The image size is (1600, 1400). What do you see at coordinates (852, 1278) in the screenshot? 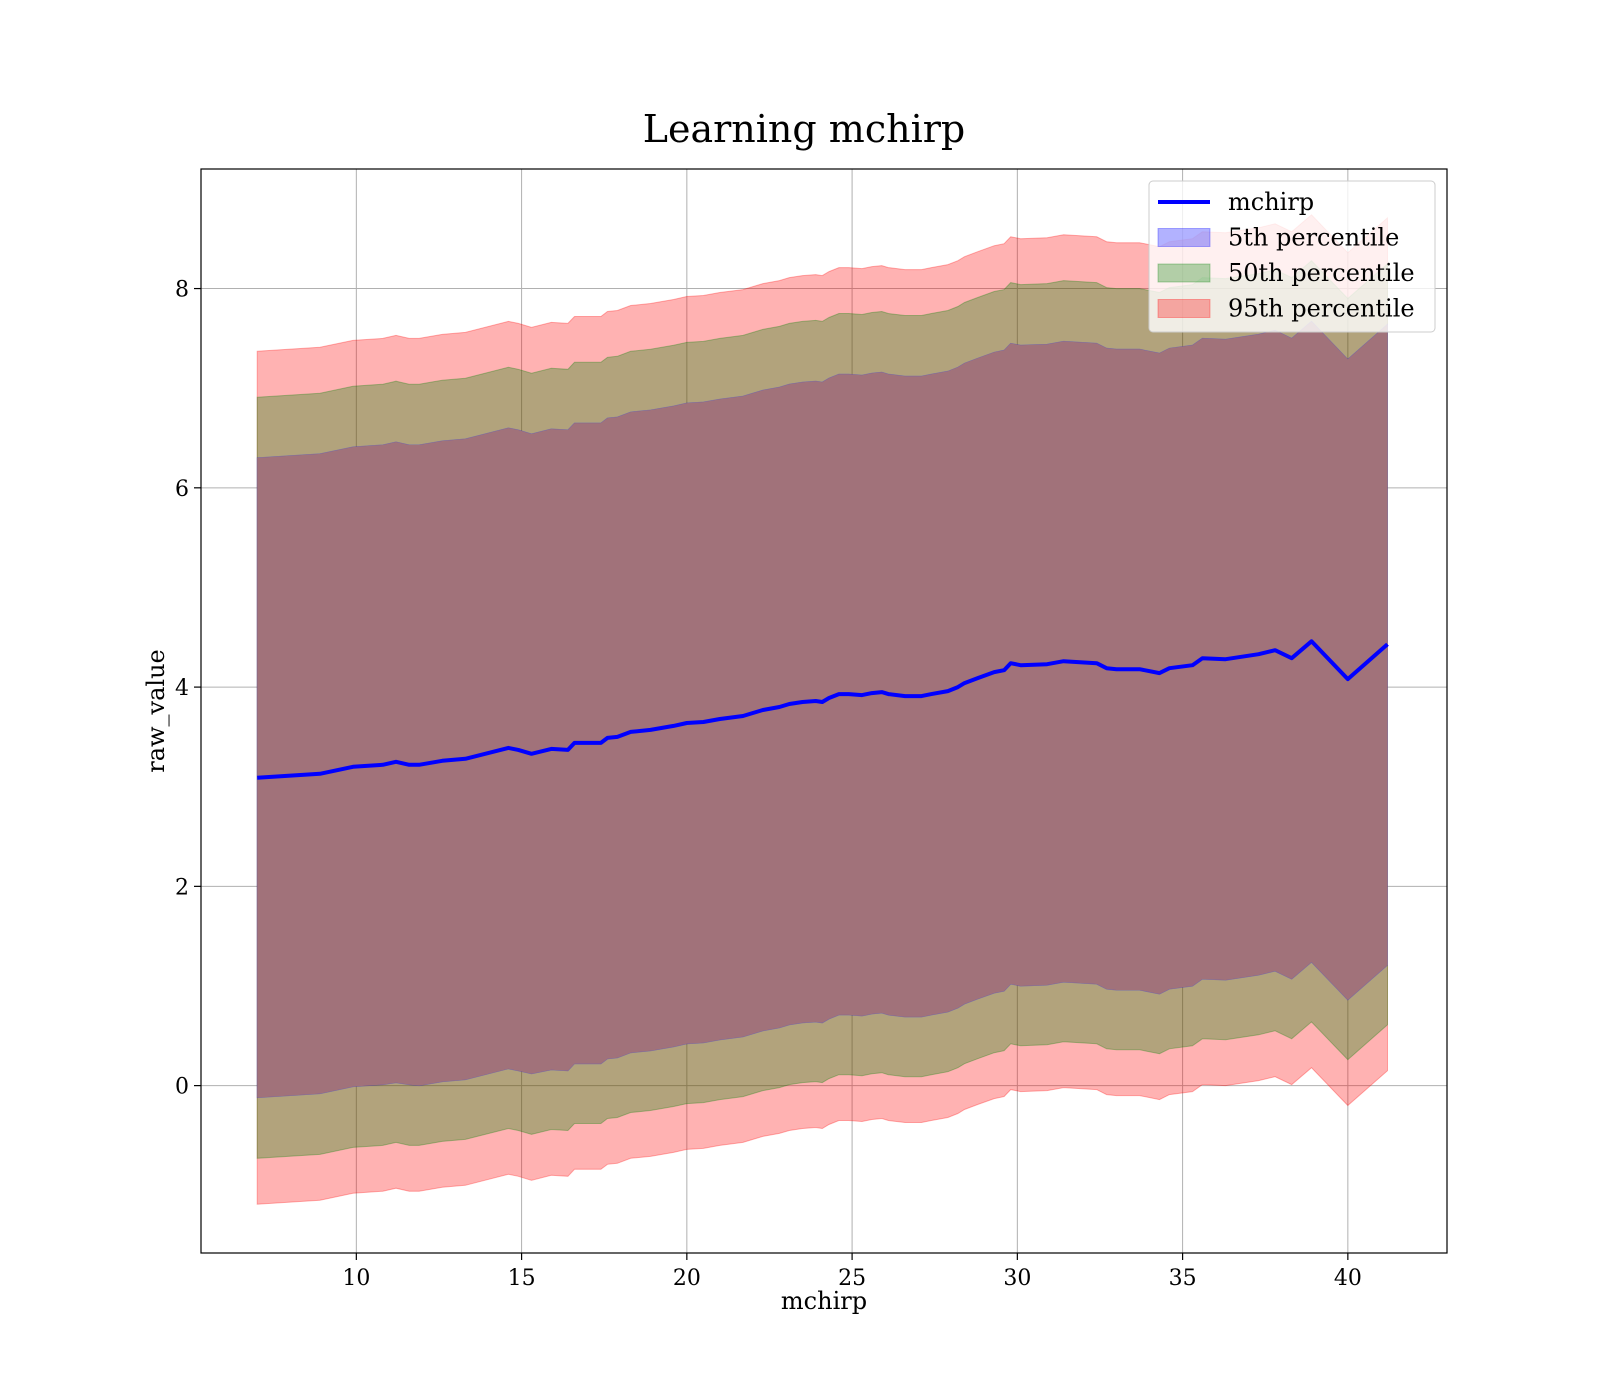
I see `x-tick-label: 25` at bounding box center [852, 1278].